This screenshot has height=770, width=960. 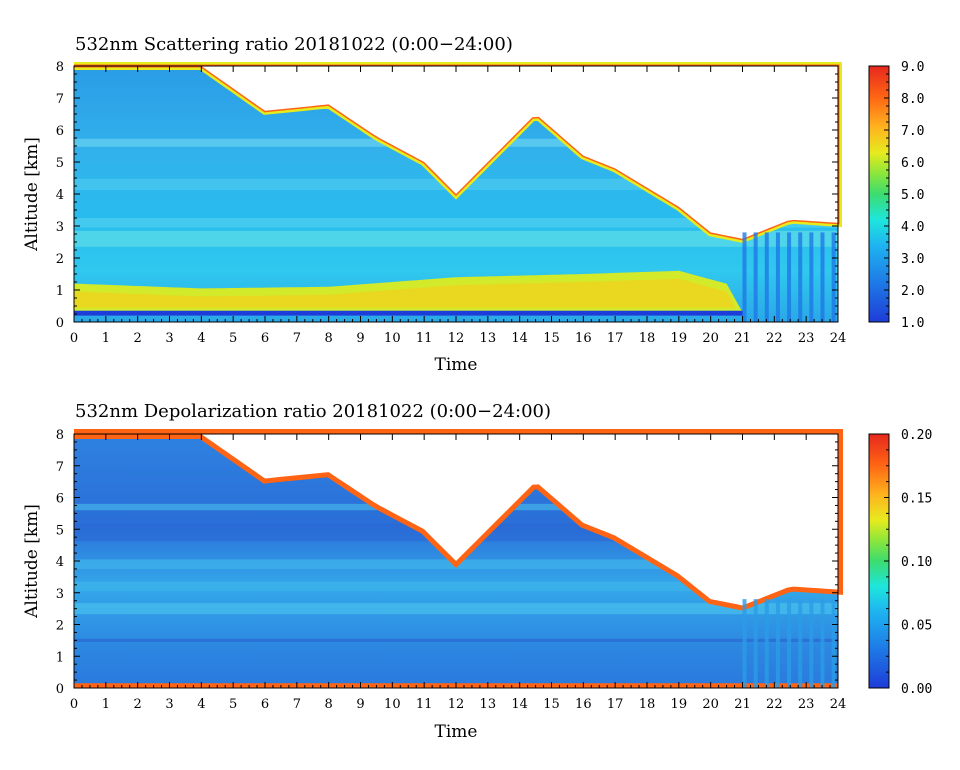 What do you see at coordinates (912, 99) in the screenshot?
I see `colorbar-tick-label: 8.0` at bounding box center [912, 99].